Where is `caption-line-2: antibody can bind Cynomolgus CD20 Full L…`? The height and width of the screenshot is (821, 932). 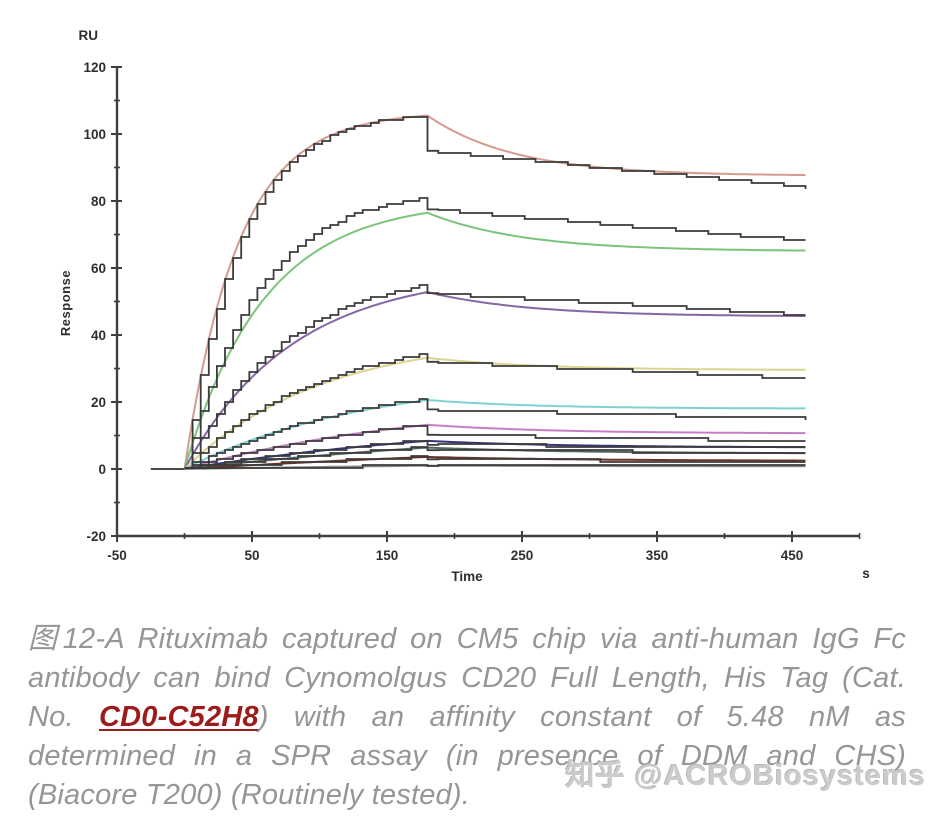
caption-line-2: antibody can bind Cynomolgus CD20 Full L… is located at coordinates (467, 678).